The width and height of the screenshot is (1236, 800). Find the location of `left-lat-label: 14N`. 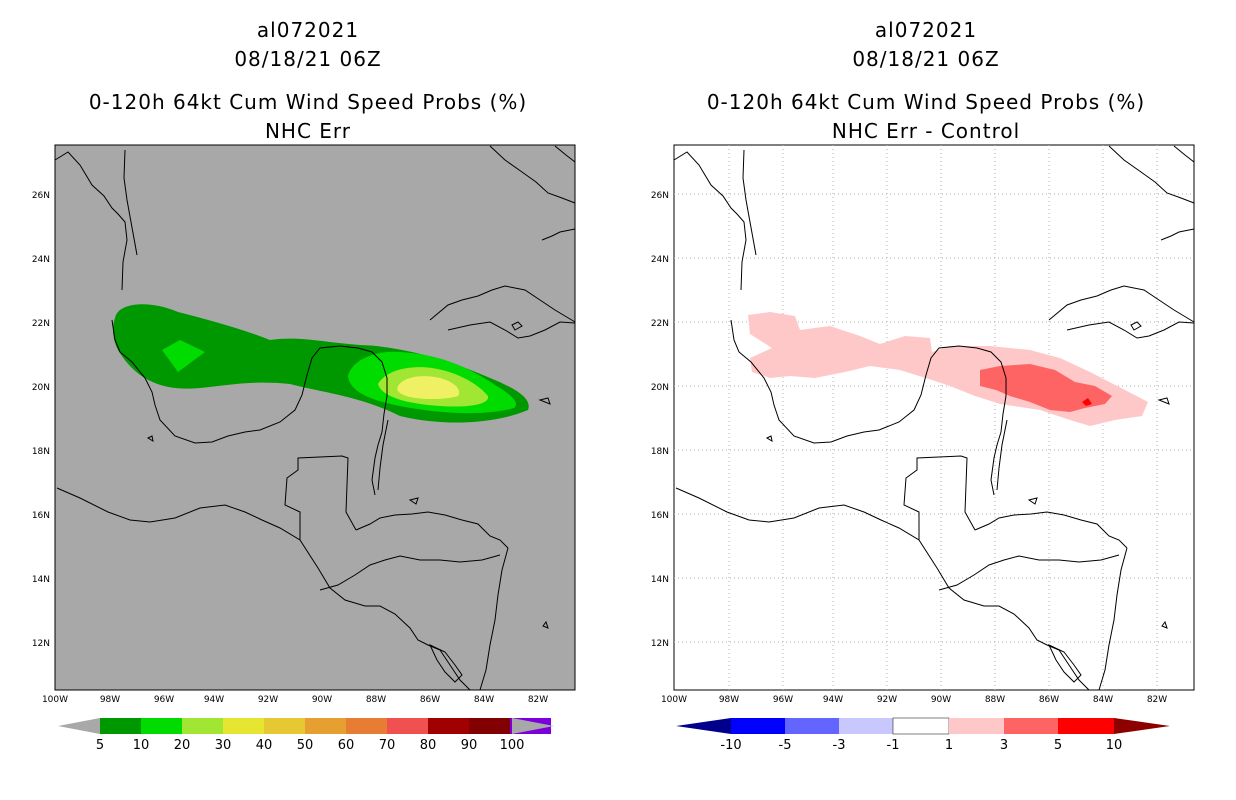

left-lat-label: 14N is located at coordinates (41, 580).